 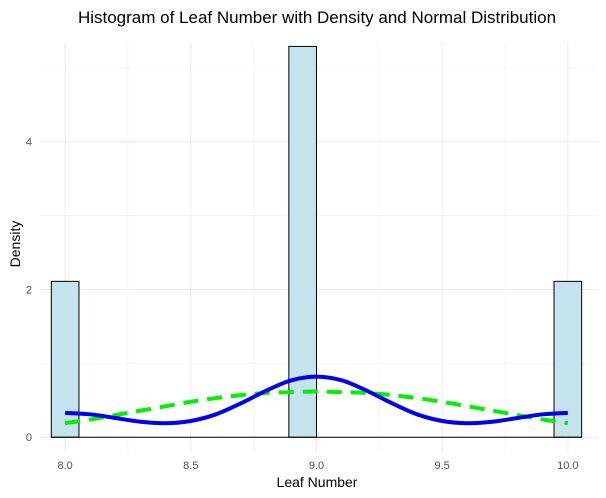 What do you see at coordinates (442, 466) in the screenshot?
I see `x-tick-label: 9.5` at bounding box center [442, 466].